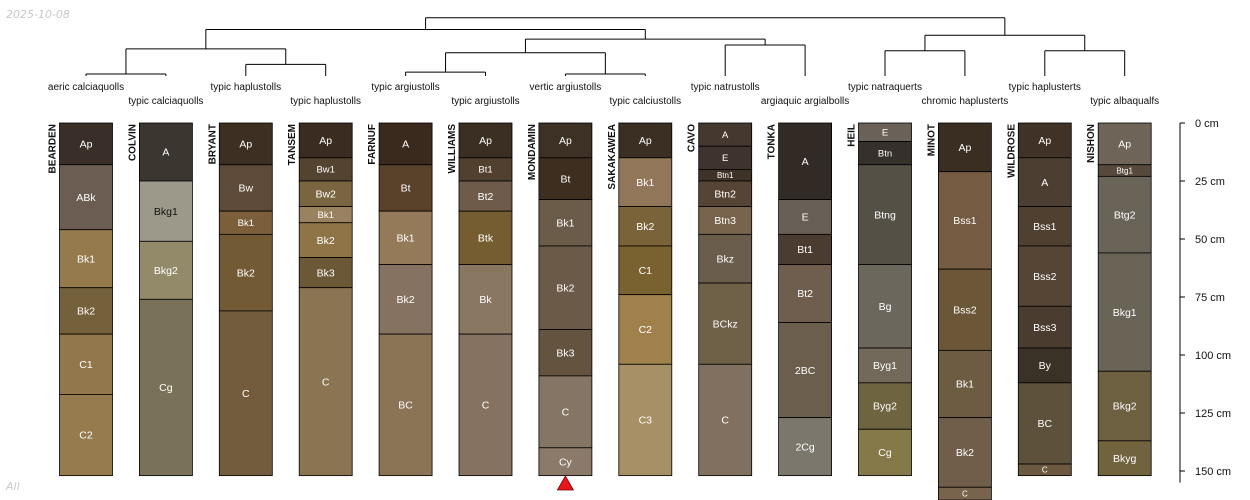 Image resolution: width=1250 pixels, height=500 pixels. Describe the element at coordinates (532, 152) in the screenshot. I see `profile-name: MONDAMIN` at that location.